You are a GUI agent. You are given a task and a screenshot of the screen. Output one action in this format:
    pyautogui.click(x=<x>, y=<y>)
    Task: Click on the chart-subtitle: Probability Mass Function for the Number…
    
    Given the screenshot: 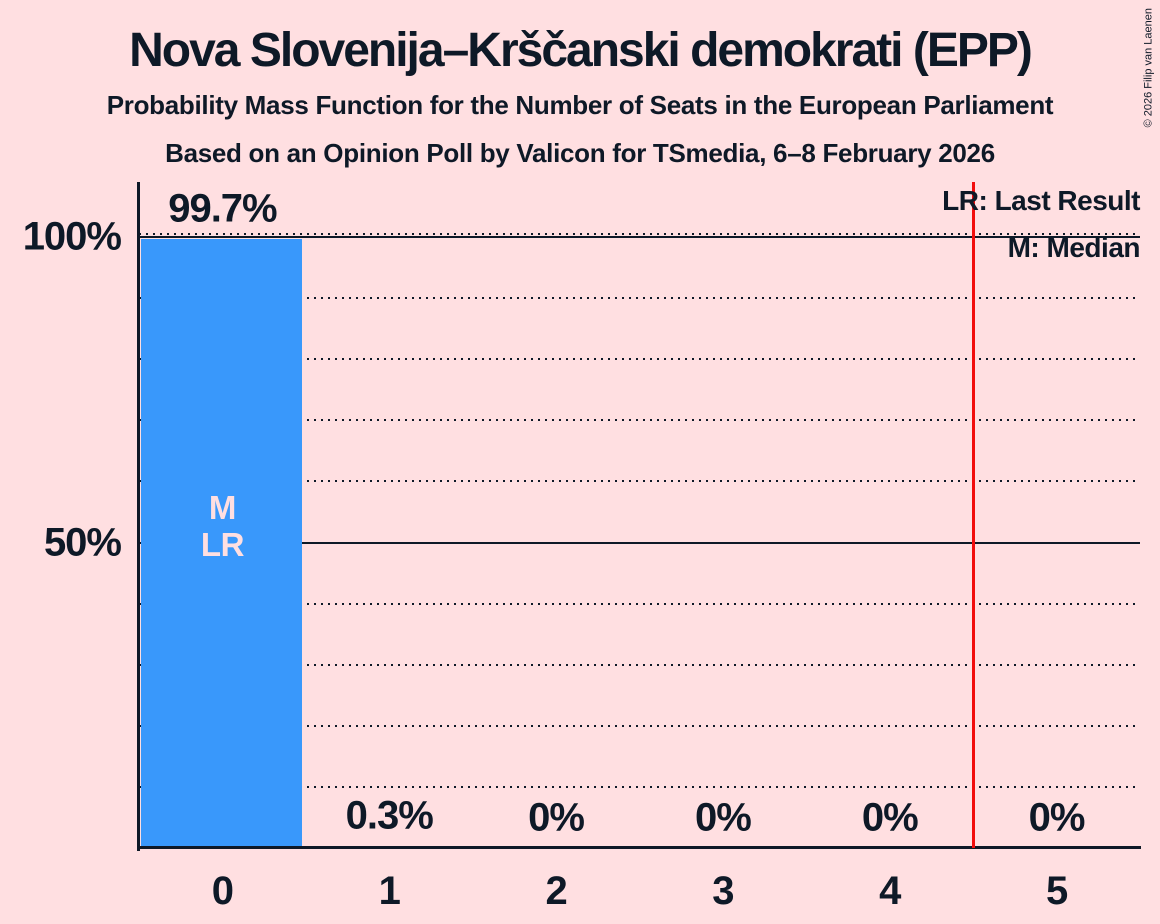 What is the action you would take?
    pyautogui.click(x=580, y=105)
    